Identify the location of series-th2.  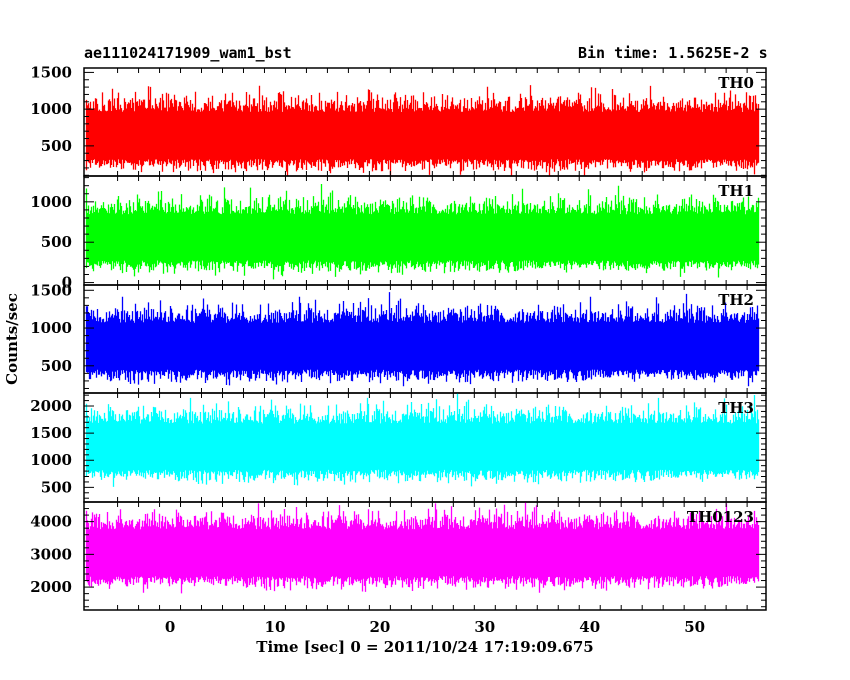
(422, 339).